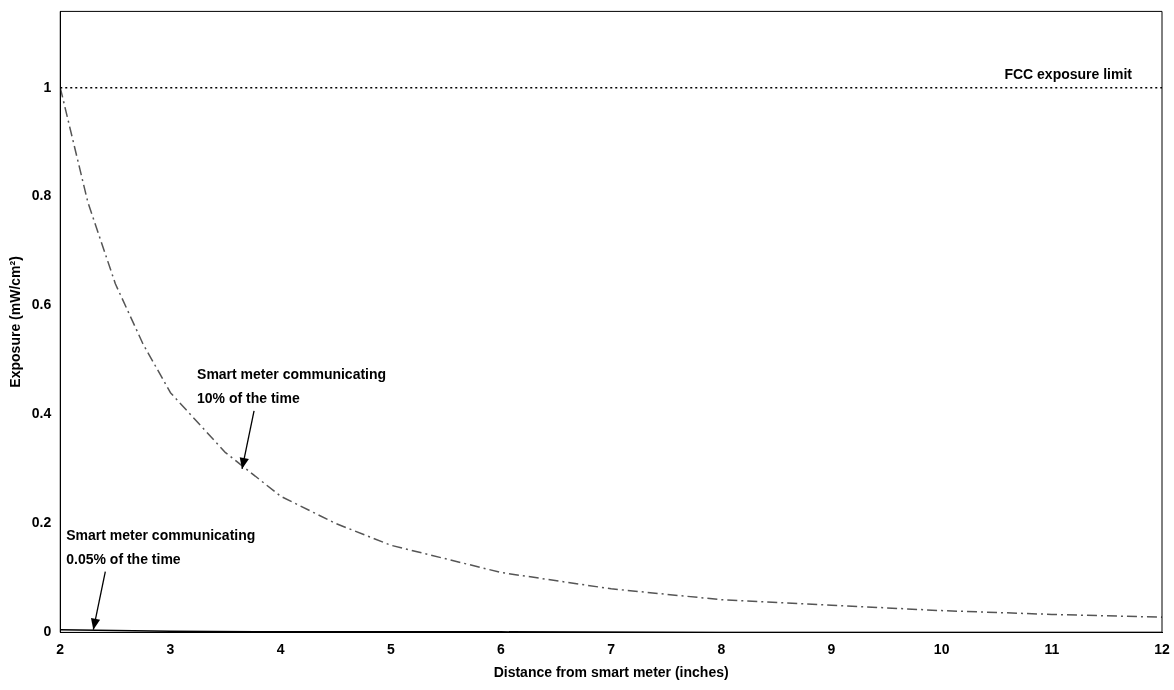 The width and height of the screenshot is (1174, 690). I want to click on ref-line-label: FCC exposure limit, so click(1068, 73).